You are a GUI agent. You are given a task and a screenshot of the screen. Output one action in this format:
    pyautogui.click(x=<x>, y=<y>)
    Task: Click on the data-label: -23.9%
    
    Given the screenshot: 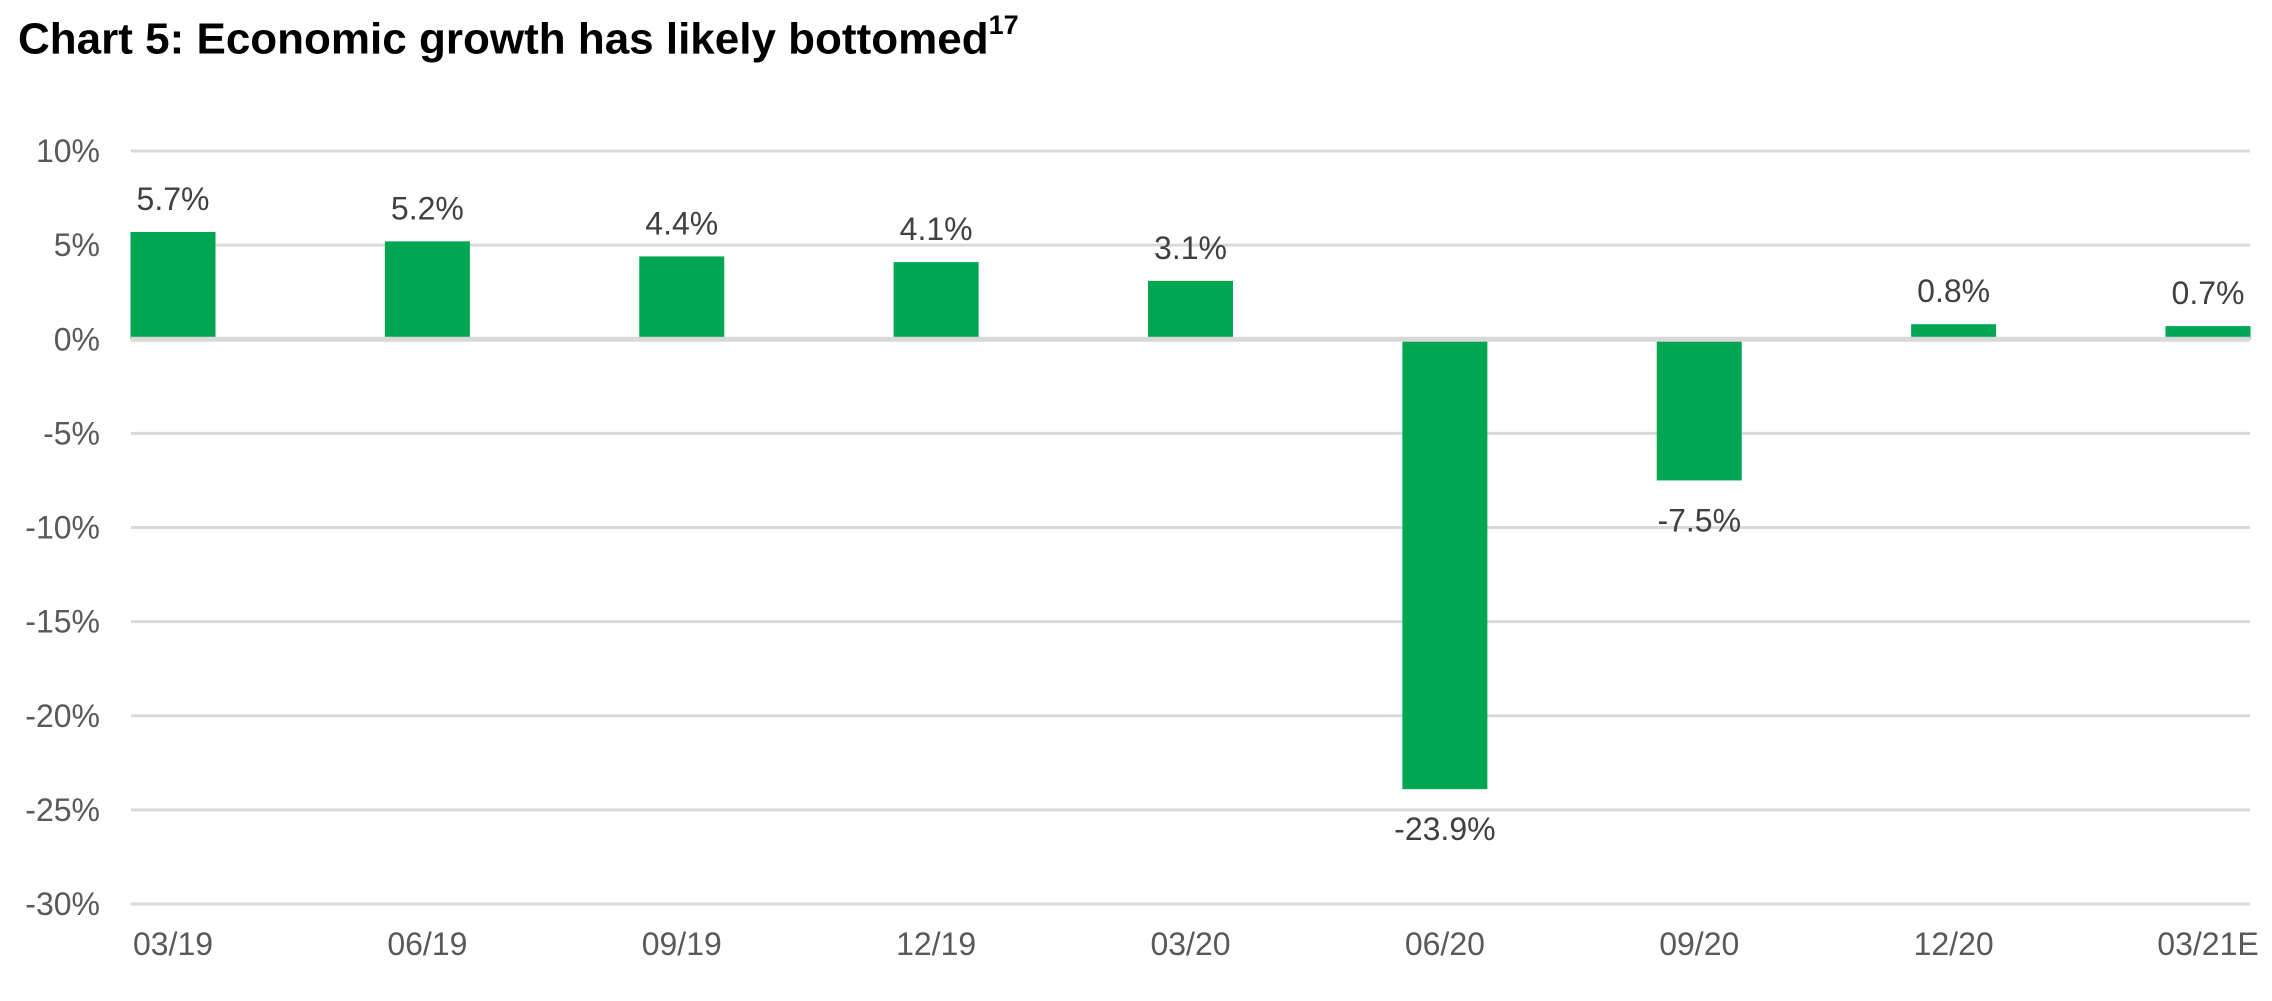 What is the action you would take?
    pyautogui.click(x=1444, y=829)
    